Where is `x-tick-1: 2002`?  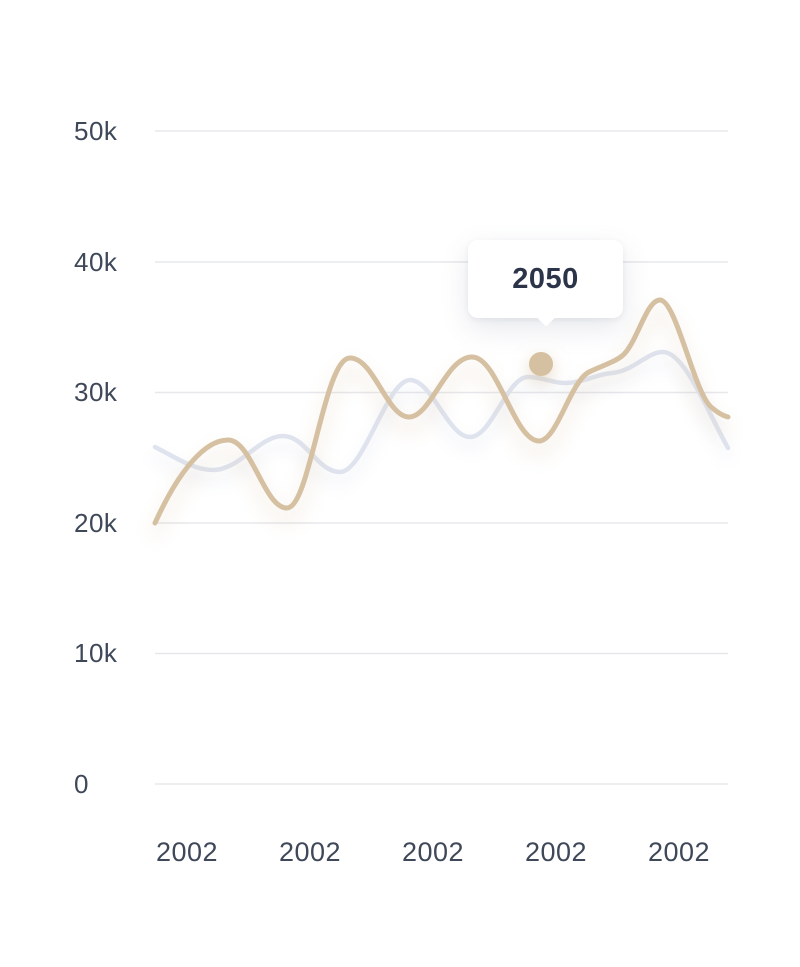
x-tick-1: 2002 is located at coordinates (187, 852).